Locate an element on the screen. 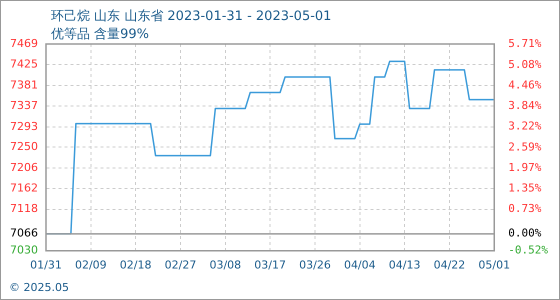 Image resolution: width=560 pixels, height=300 pixels. x-tick-label: 01/31 is located at coordinates (46, 265).